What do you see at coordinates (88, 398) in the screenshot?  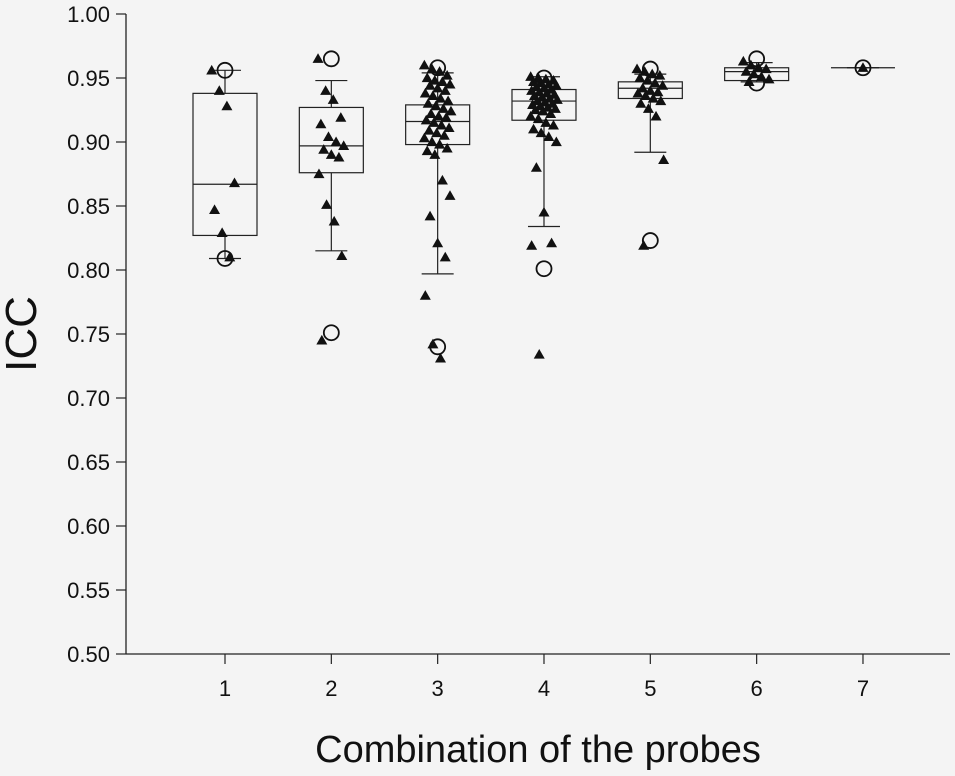 I see `y-tick-label: 0.70` at bounding box center [88, 398].